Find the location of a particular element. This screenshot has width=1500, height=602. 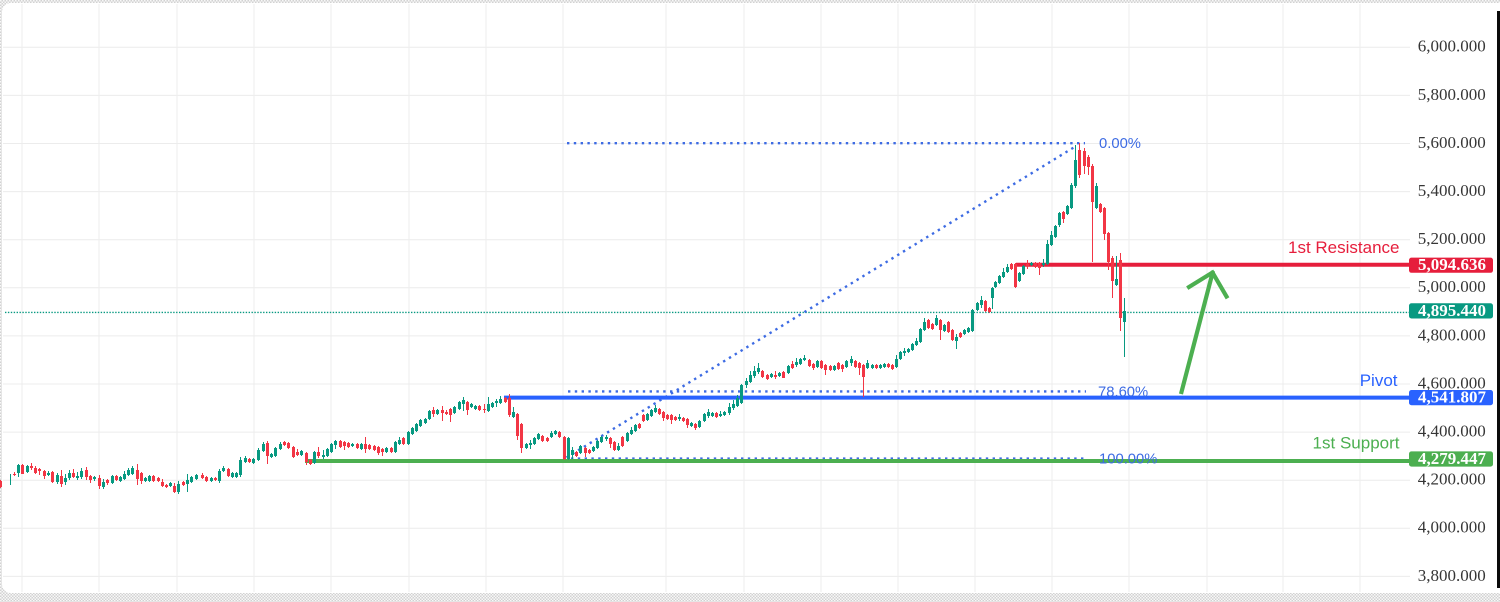

svg-text: 100.00% is located at coordinates (1128, 460).